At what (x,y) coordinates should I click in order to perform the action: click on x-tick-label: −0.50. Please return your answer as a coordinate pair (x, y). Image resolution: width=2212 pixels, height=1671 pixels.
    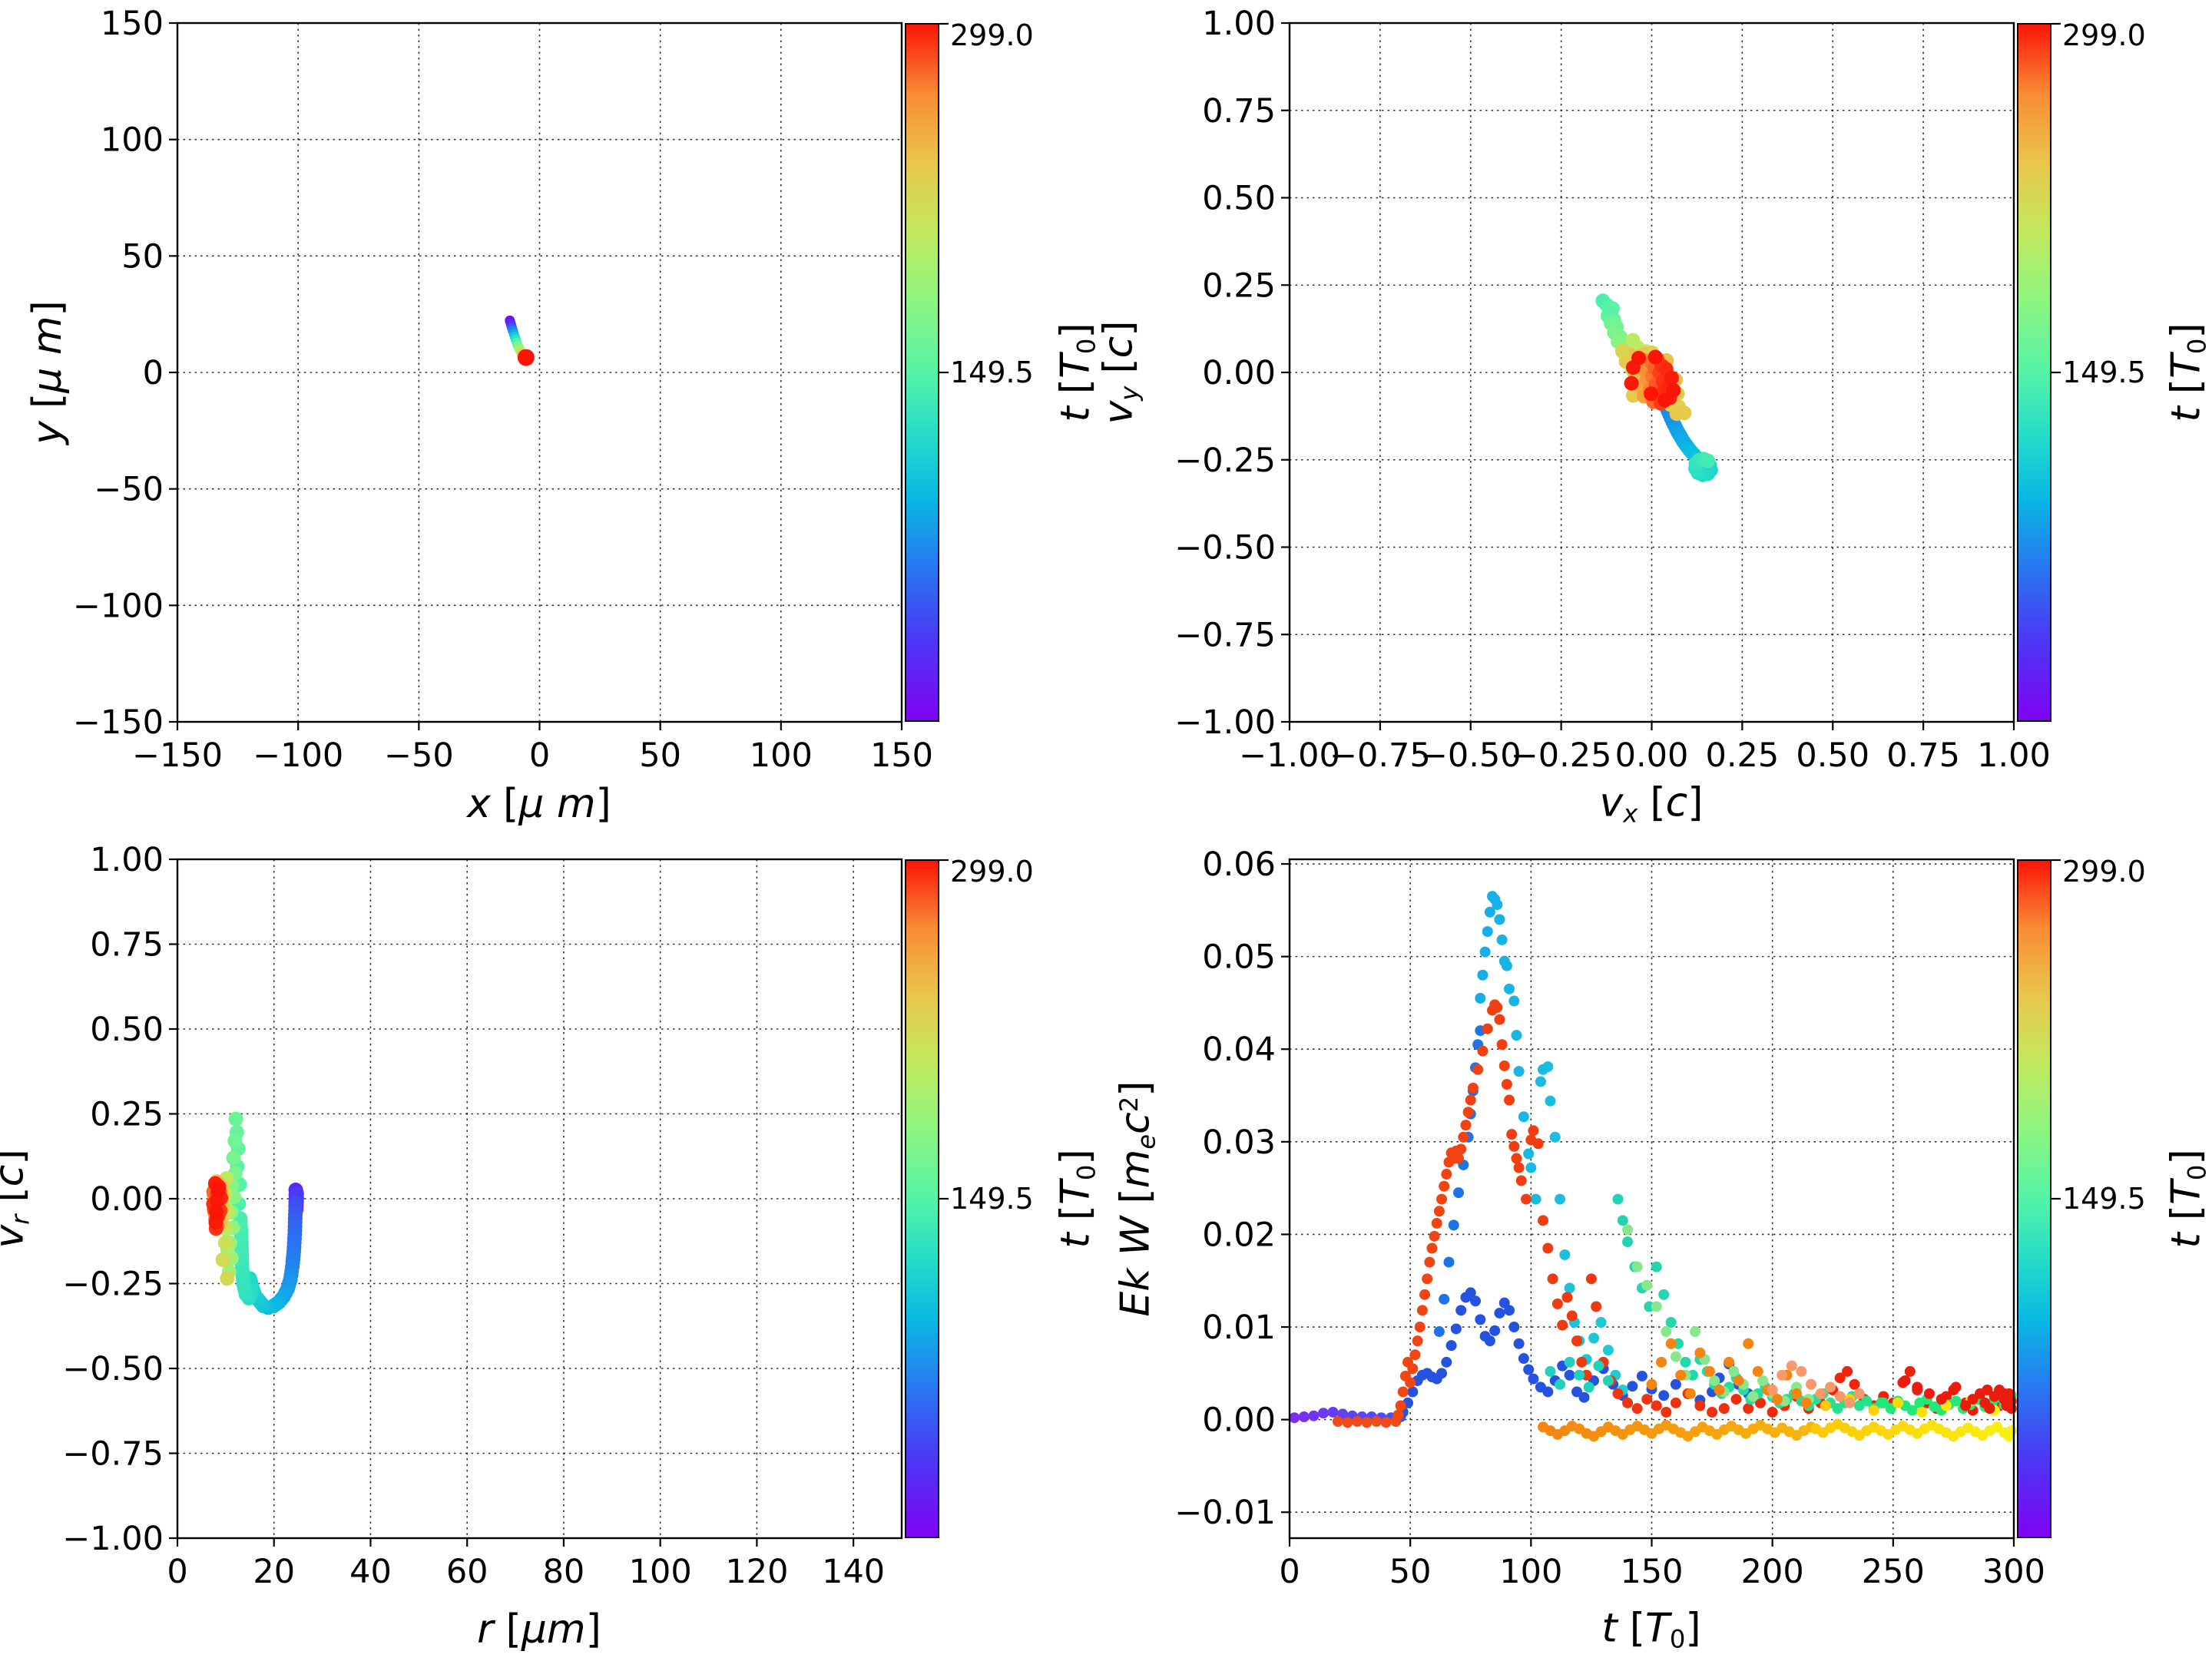
    Looking at the image, I should click on (1471, 755).